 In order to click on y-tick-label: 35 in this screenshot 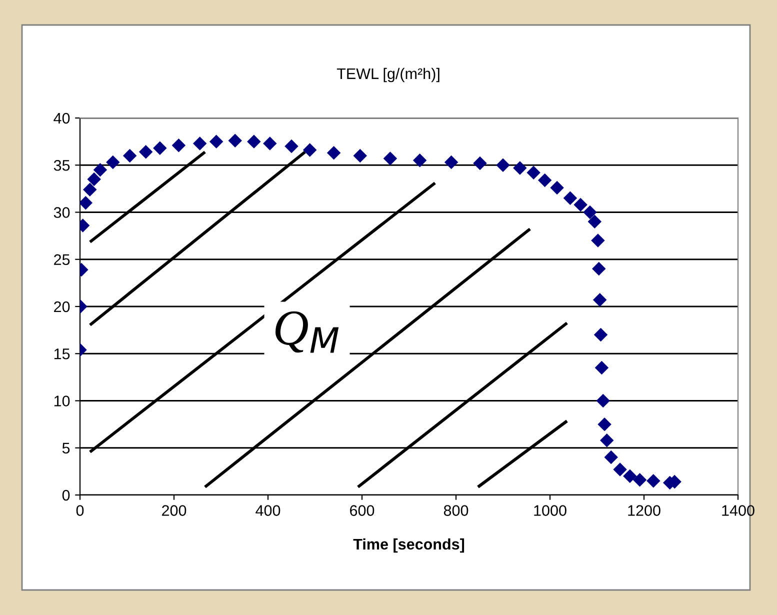, I will do `click(62, 165)`.